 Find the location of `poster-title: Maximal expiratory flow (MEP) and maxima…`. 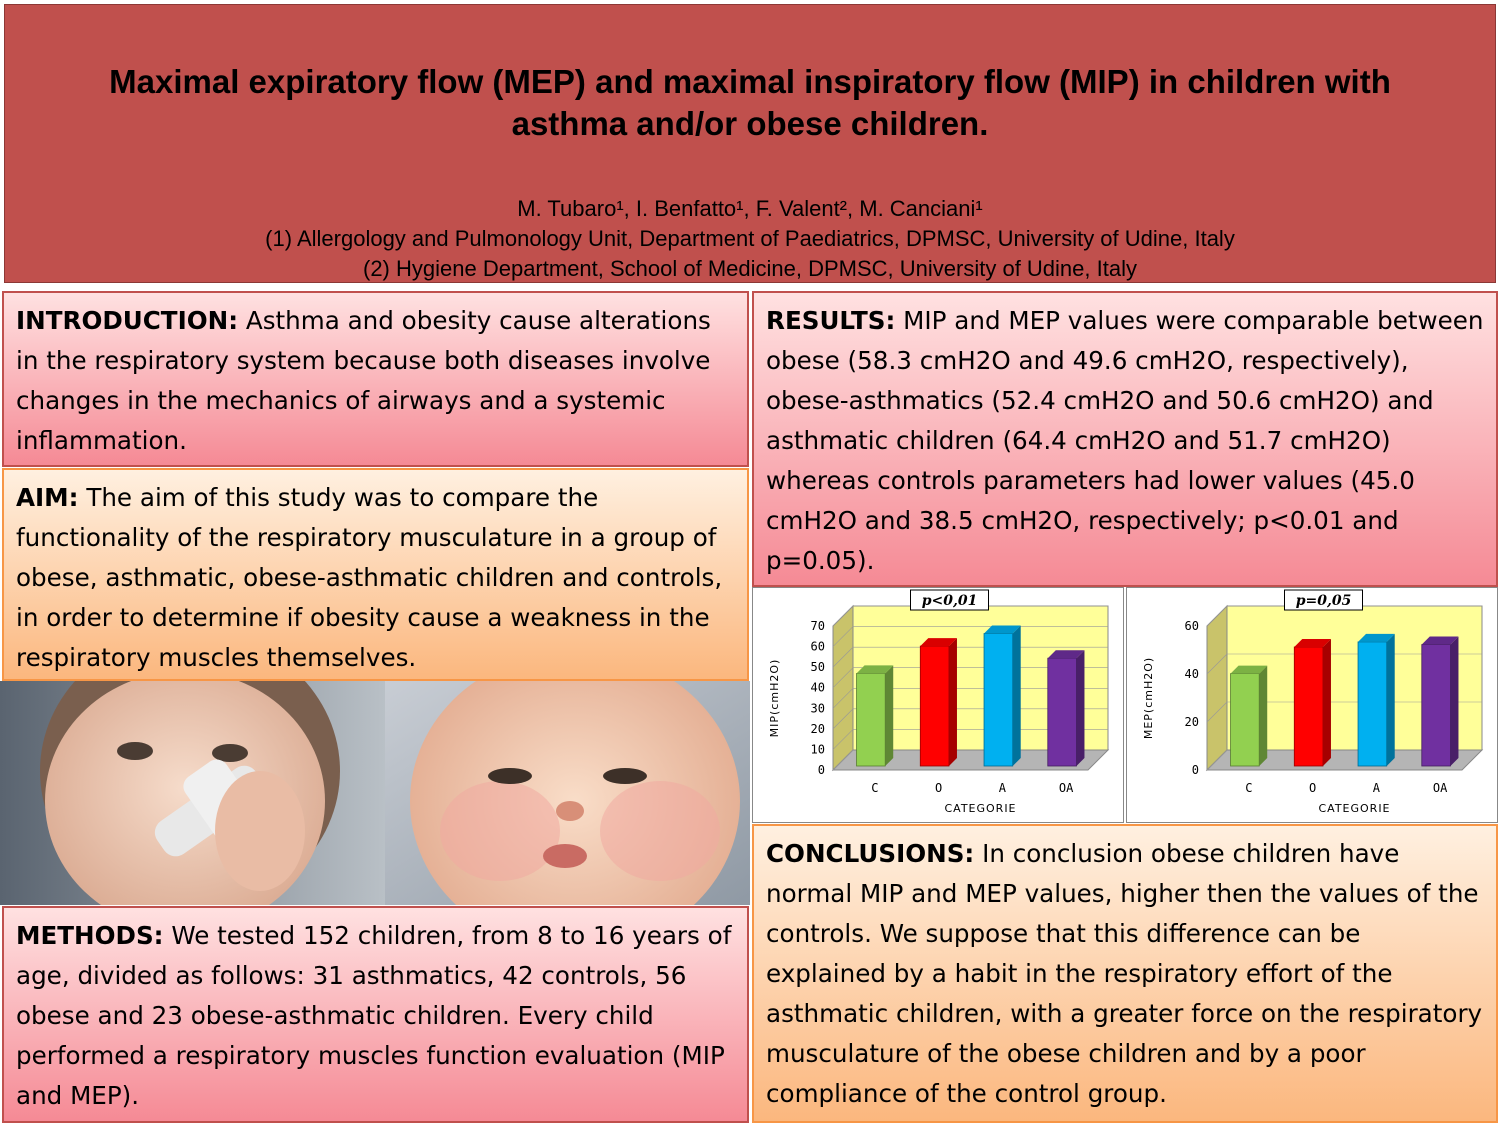

poster-title: Maximal expiratory flow (MEP) and maxima… is located at coordinates (750, 103).